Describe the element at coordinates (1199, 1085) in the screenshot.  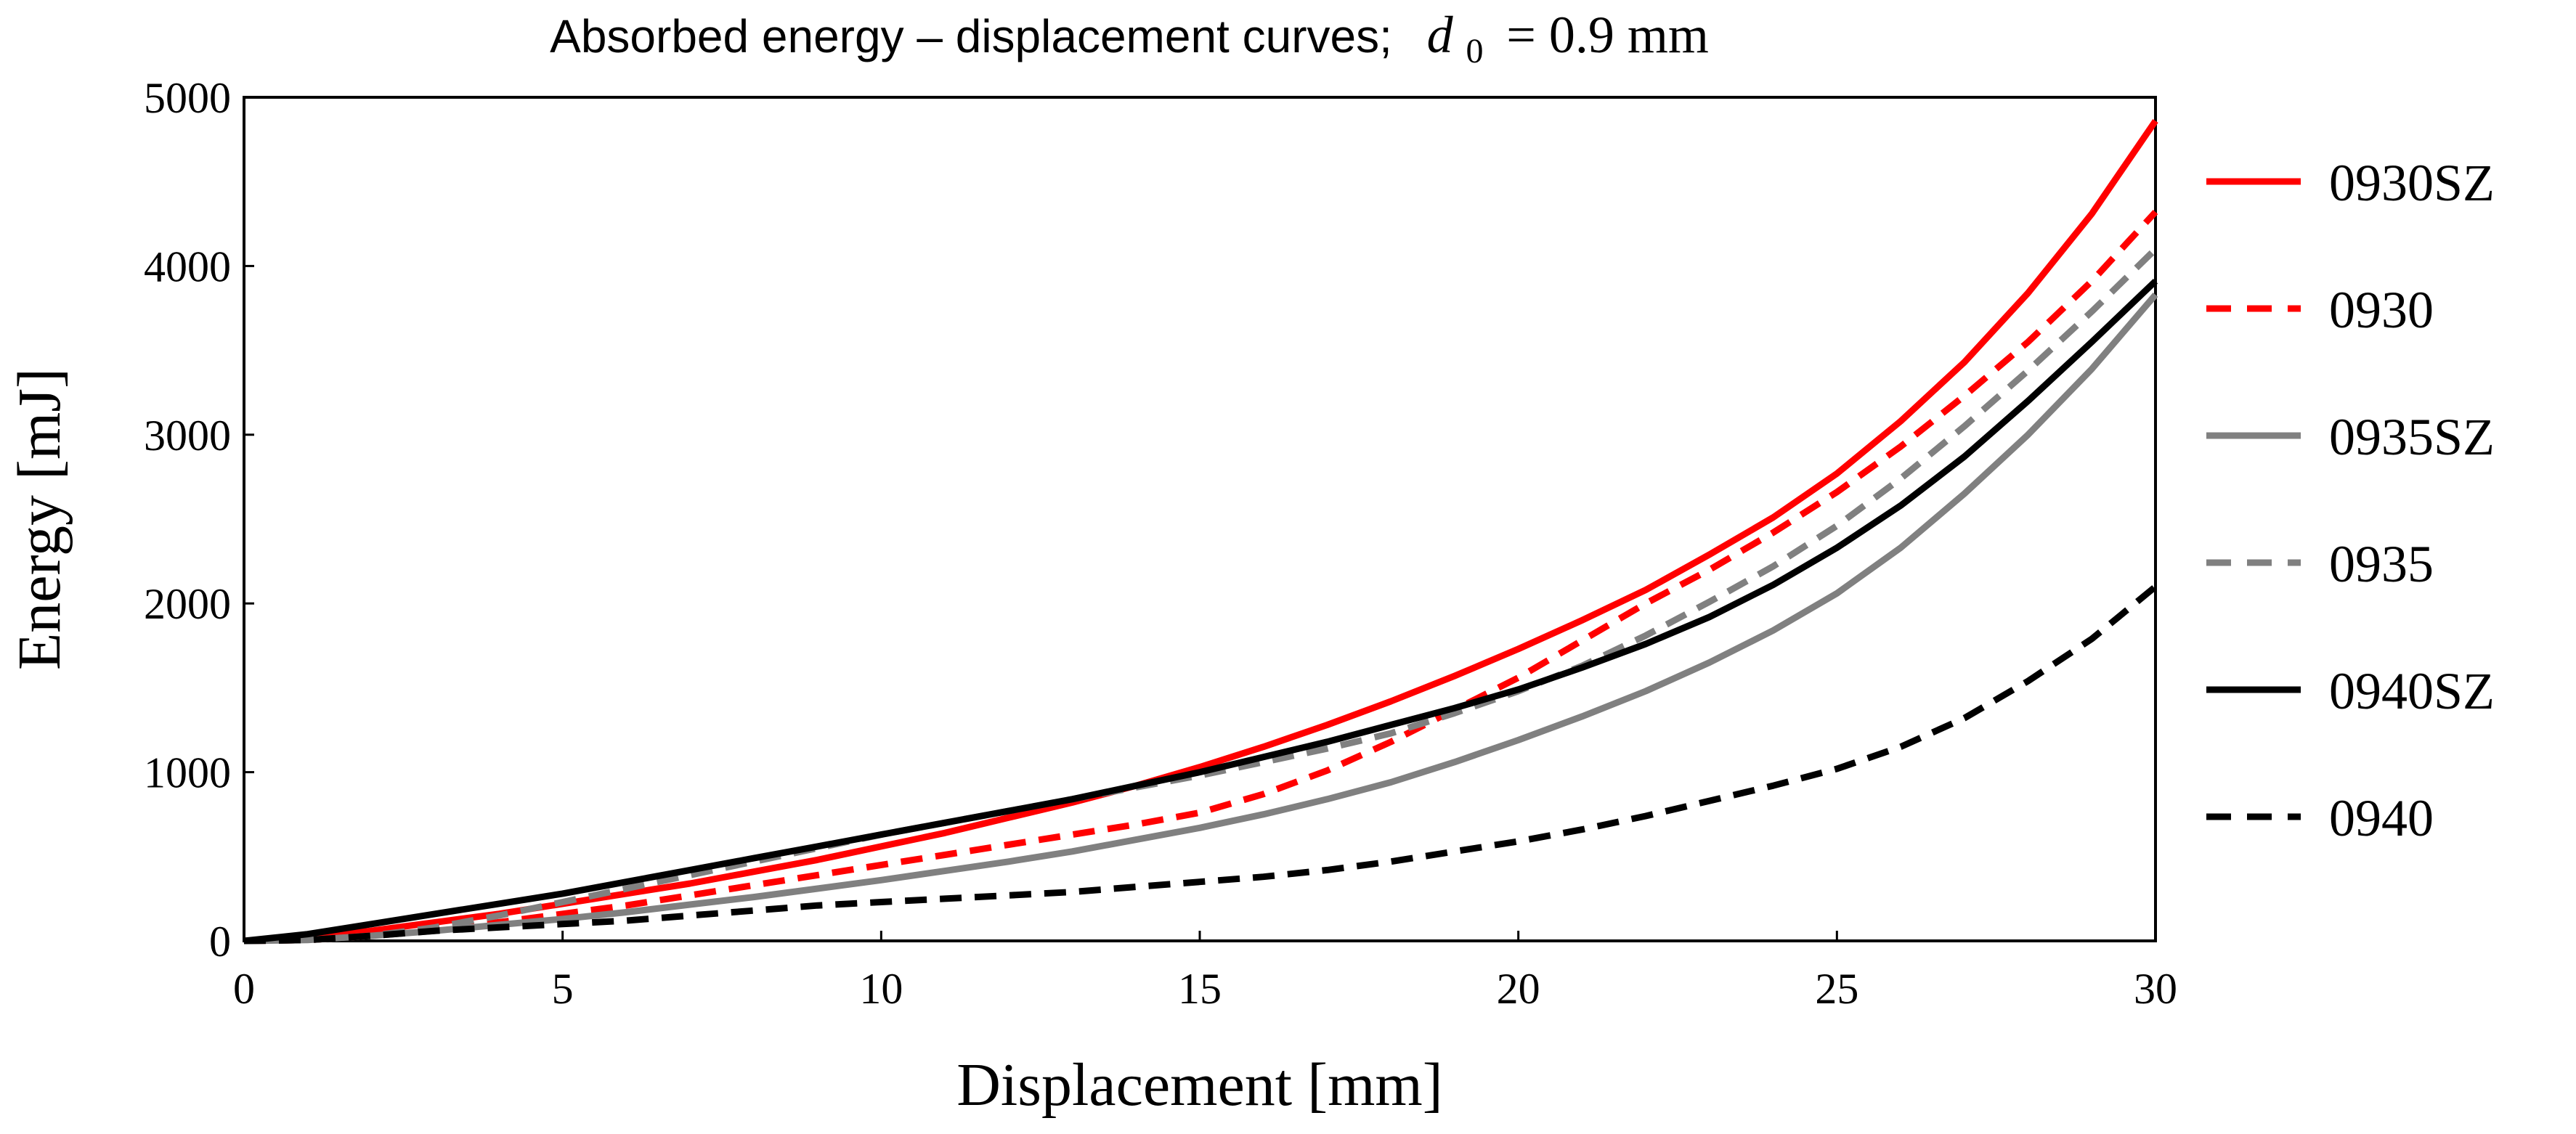
I see `x-axis-label: Displacement [mm]` at that location.